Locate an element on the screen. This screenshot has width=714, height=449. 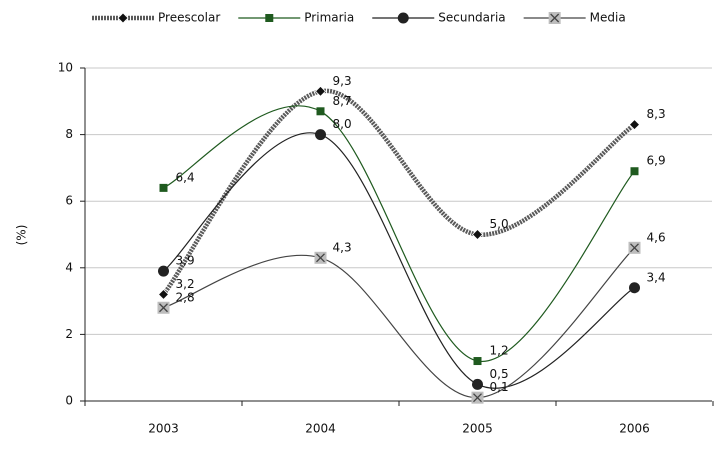
legend-label: Secundaria is located at coordinates (471, 18).